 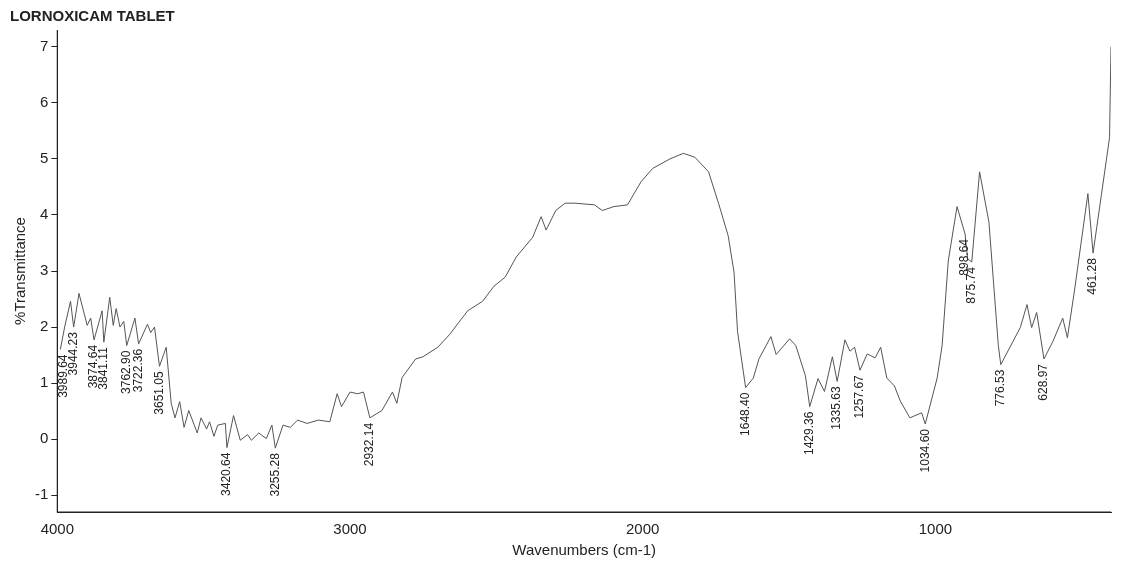 I want to click on y-tick-label: 3, so click(x=44, y=270).